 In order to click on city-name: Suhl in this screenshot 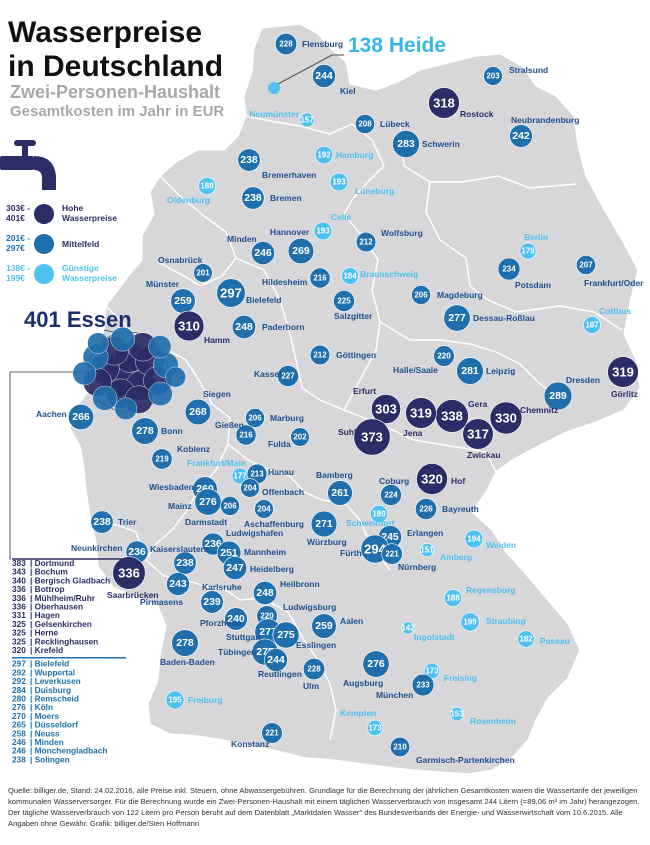, I will do `click(347, 432)`.